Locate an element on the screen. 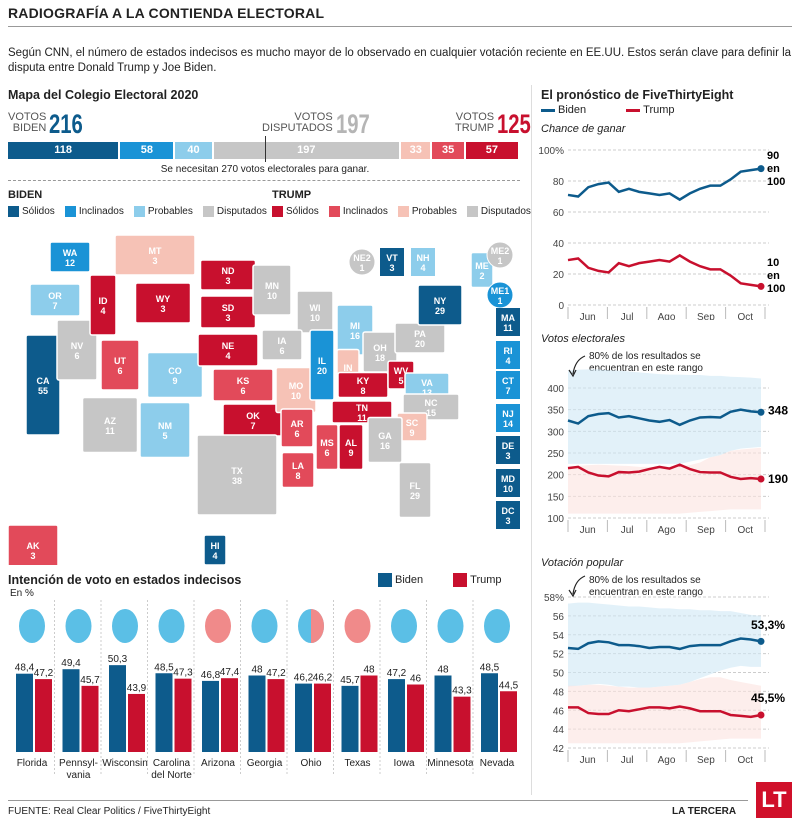 The image size is (800, 820). state-group: 46,2 46,2 Ohio is located at coordinates (309, 687).